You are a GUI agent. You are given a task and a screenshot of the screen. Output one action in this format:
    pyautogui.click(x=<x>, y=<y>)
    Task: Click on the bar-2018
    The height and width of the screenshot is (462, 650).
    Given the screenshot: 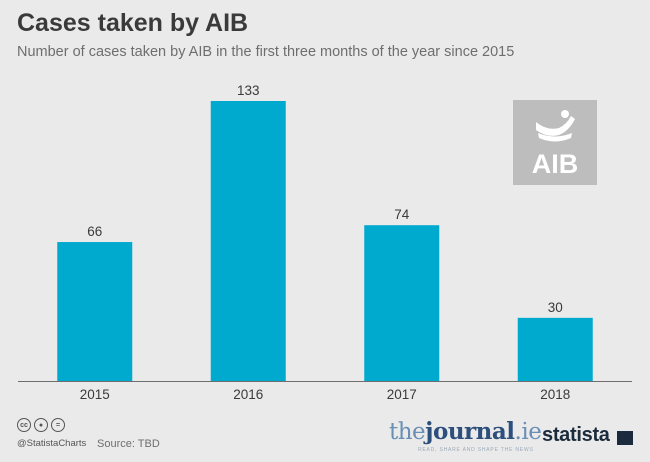 What is the action you would take?
    pyautogui.click(x=555, y=349)
    